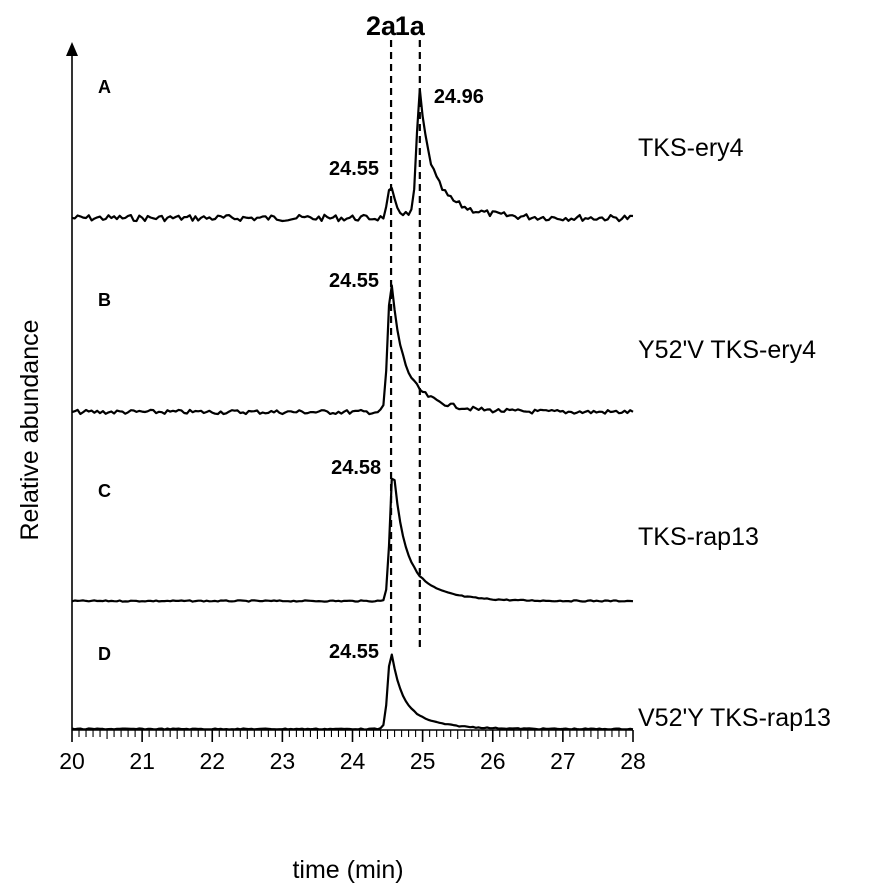 This screenshot has width=876, height=886. Describe the element at coordinates (493, 761) in the screenshot. I see `x-tick-label: 26` at that location.